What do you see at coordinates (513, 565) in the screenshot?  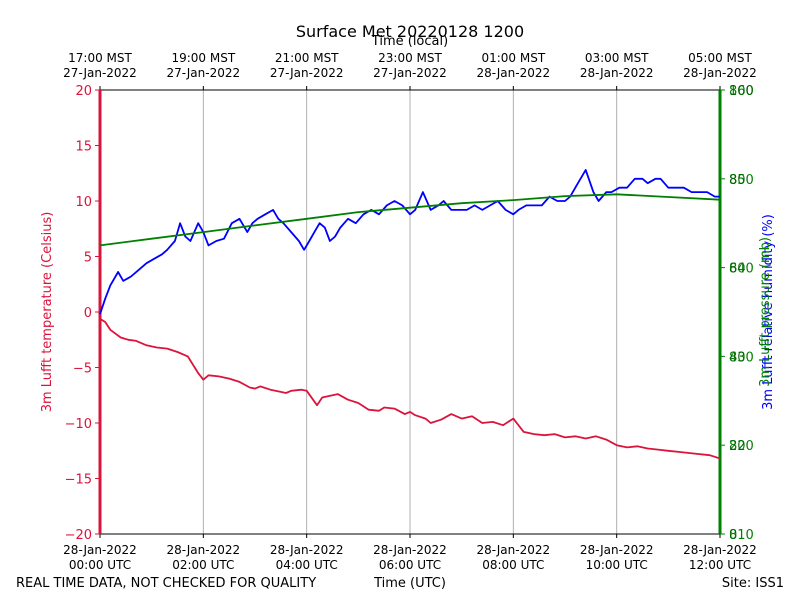 I see `x-tick-label-utc-time: 08:00 UTC` at bounding box center [513, 565].